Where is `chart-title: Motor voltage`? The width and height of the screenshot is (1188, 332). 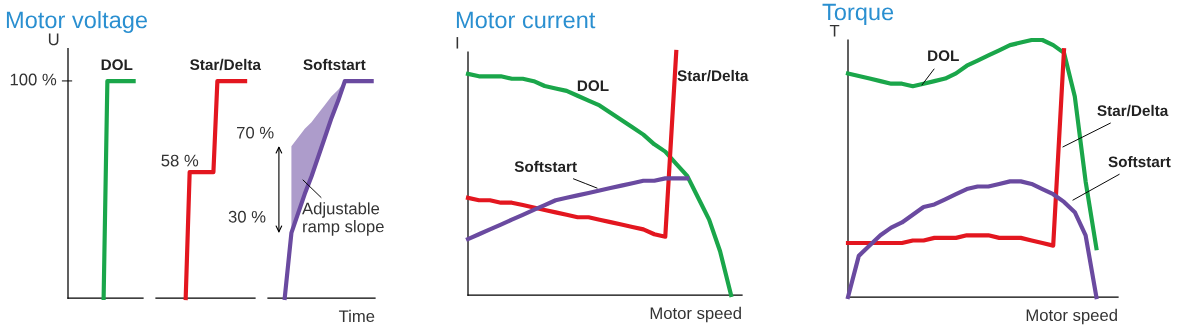
chart-title: Motor voltage is located at coordinates (76, 22).